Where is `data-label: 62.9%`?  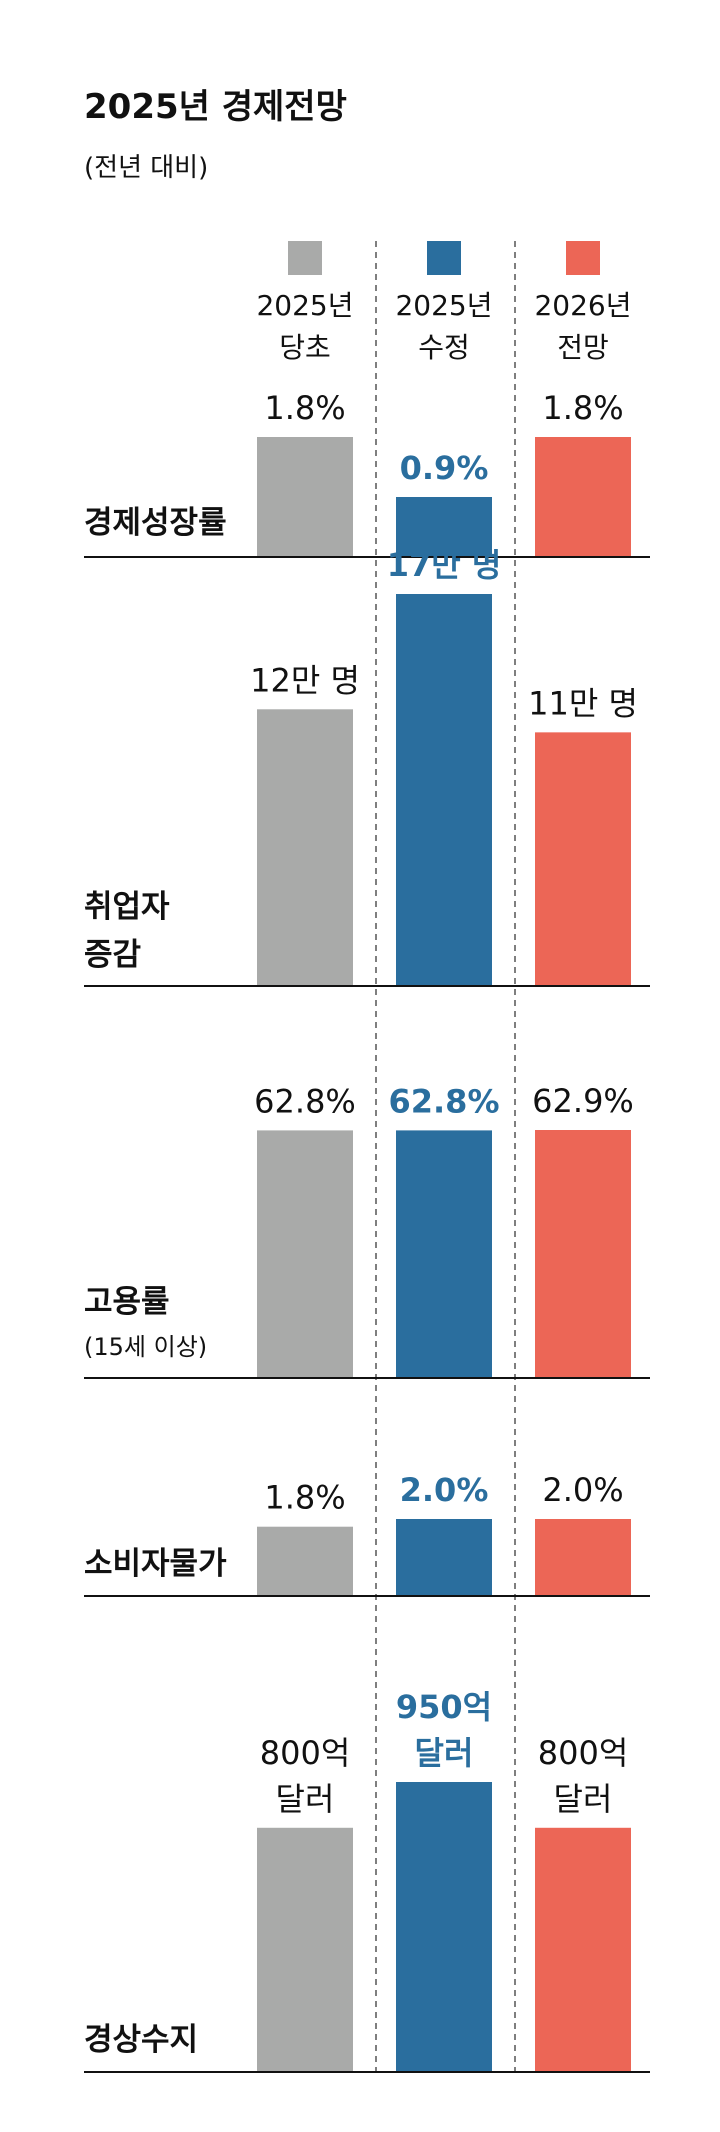 data-label: 62.9% is located at coordinates (583, 1101).